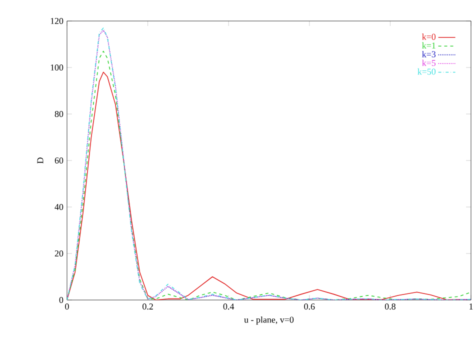  I want to click on x-tick-label: 0.8, so click(390, 307).